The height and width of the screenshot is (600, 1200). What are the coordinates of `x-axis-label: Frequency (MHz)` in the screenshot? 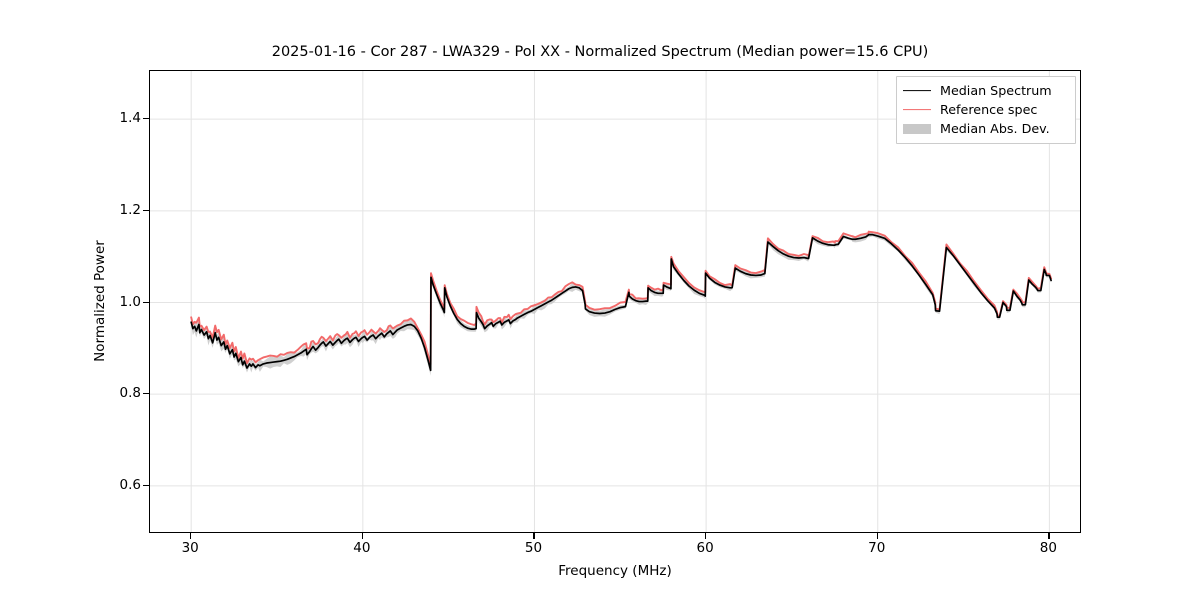 It's located at (615, 571).